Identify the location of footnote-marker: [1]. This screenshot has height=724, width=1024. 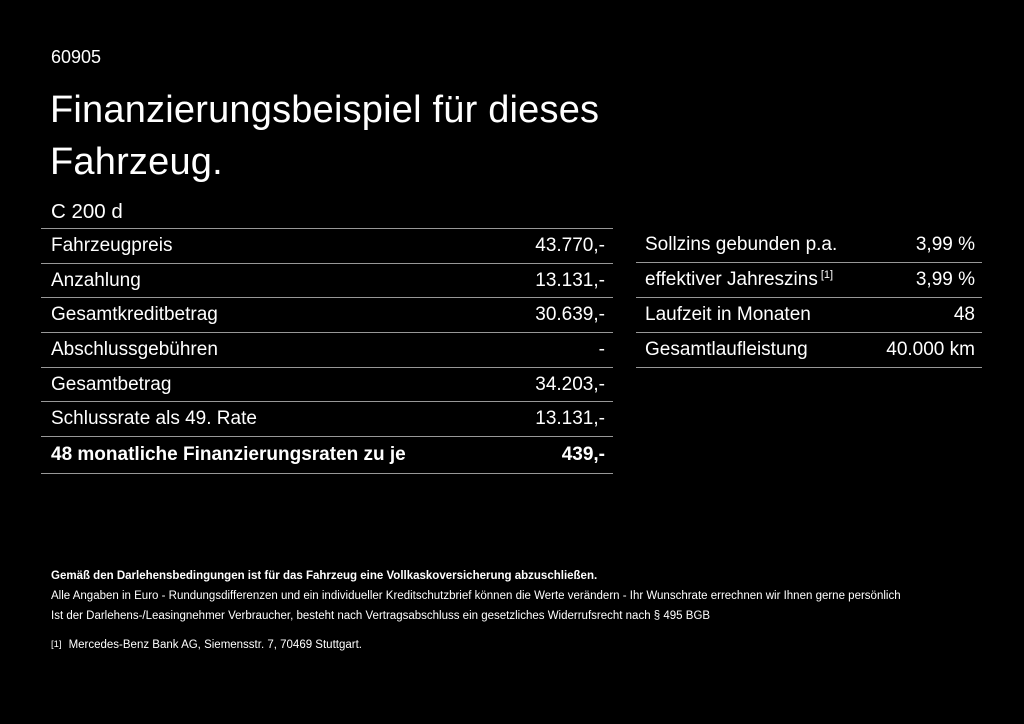
(56, 644).